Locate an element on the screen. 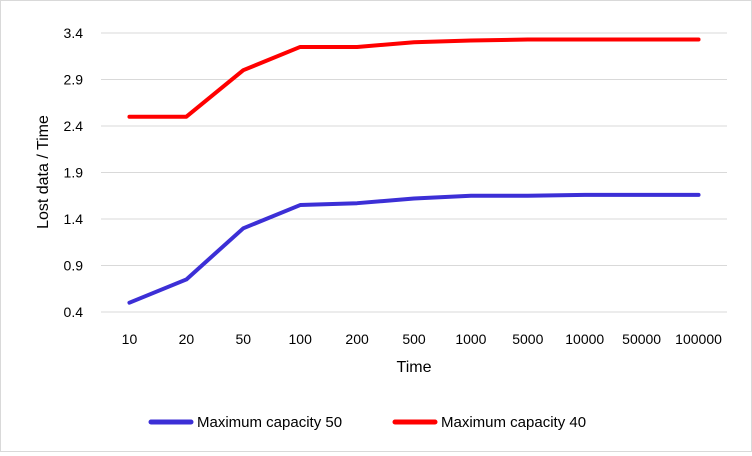 The image size is (752, 456). x-axis-ticks: 10 20 50 100 200 500 1000 5000 10000 50000 100000 is located at coordinates (422, 339).